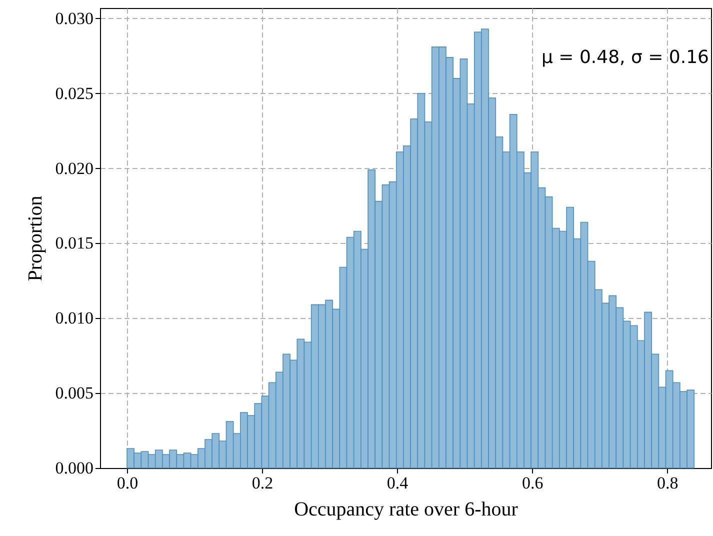 This screenshot has width=713, height=536. Describe the element at coordinates (625, 57) in the screenshot. I see `annotation: μ = 0.48, σ = 0.16` at that location.